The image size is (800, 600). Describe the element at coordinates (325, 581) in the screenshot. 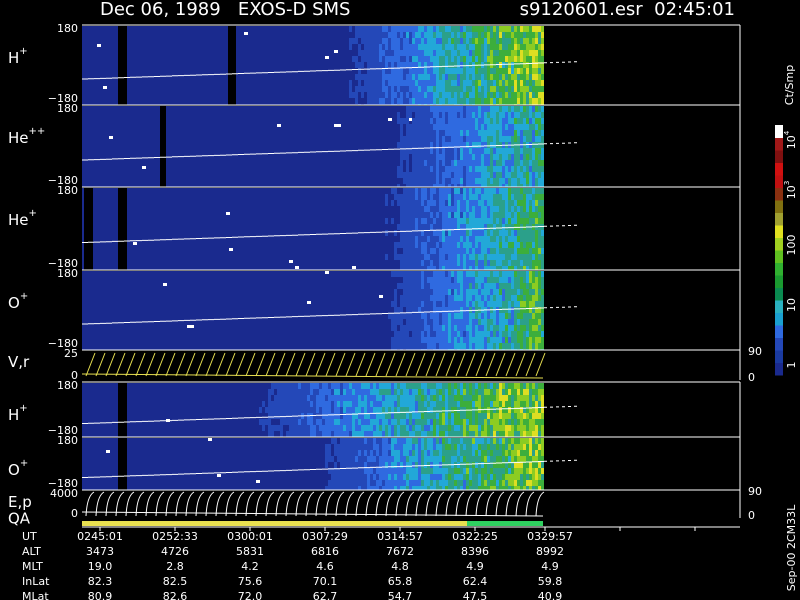

I see `cell: 70.1` at that location.